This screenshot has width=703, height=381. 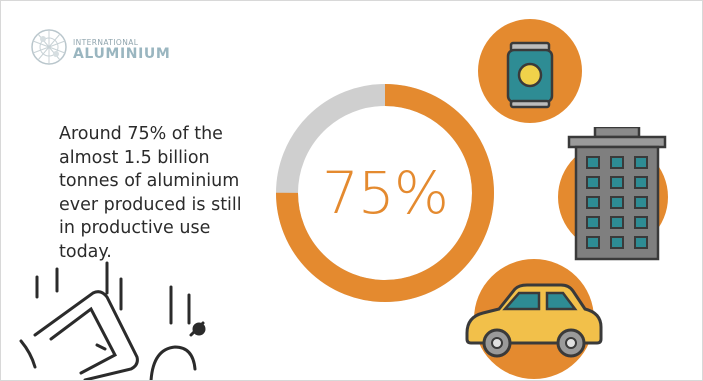 I want to click on globe-logo-icon, so click(x=49, y=47).